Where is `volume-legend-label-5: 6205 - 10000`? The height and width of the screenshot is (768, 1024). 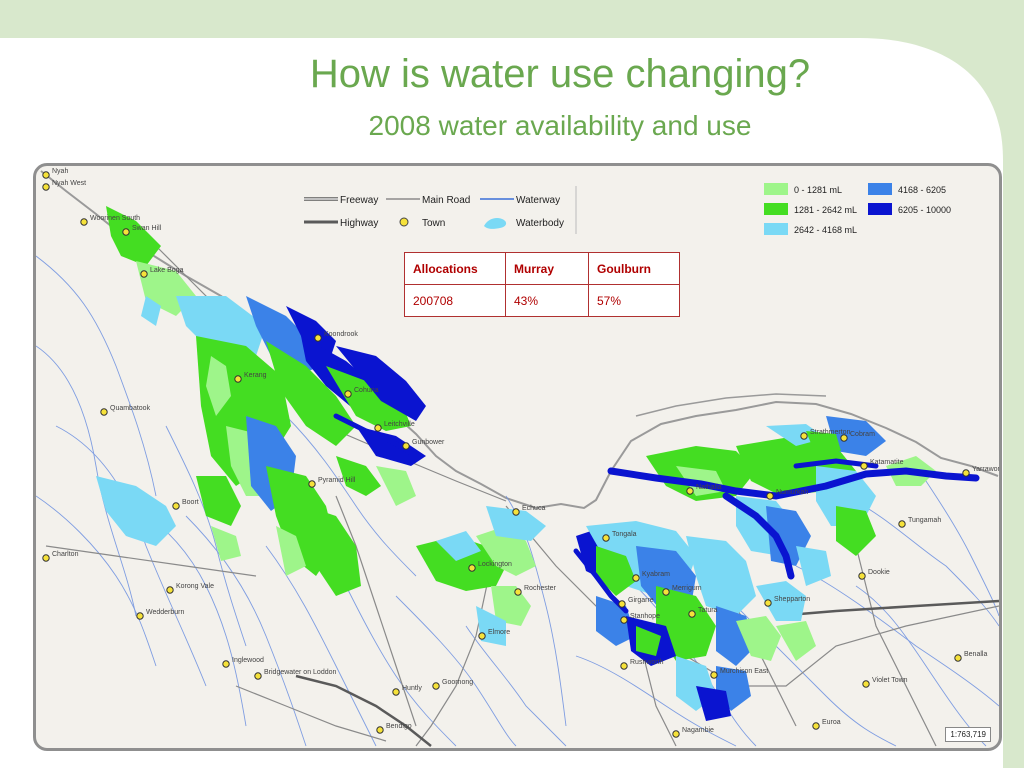 volume-legend-label-5: 6205 - 10000 is located at coordinates (924, 210).